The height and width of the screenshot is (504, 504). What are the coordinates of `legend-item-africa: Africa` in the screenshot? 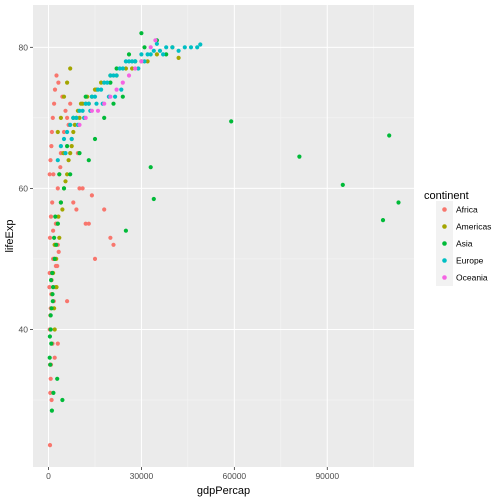 It's located at (457, 209).